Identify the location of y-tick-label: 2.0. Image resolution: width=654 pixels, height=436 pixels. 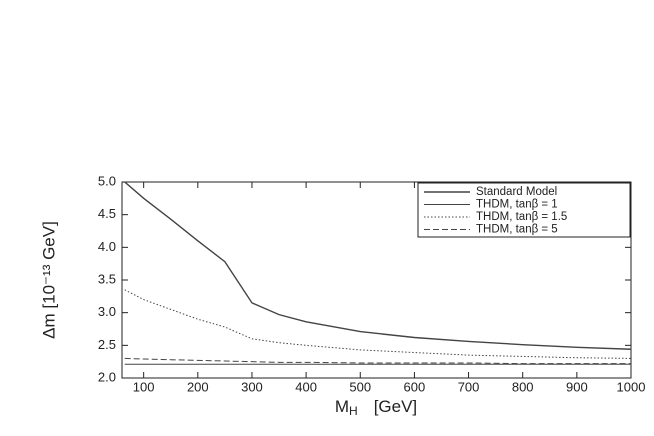
(107, 376).